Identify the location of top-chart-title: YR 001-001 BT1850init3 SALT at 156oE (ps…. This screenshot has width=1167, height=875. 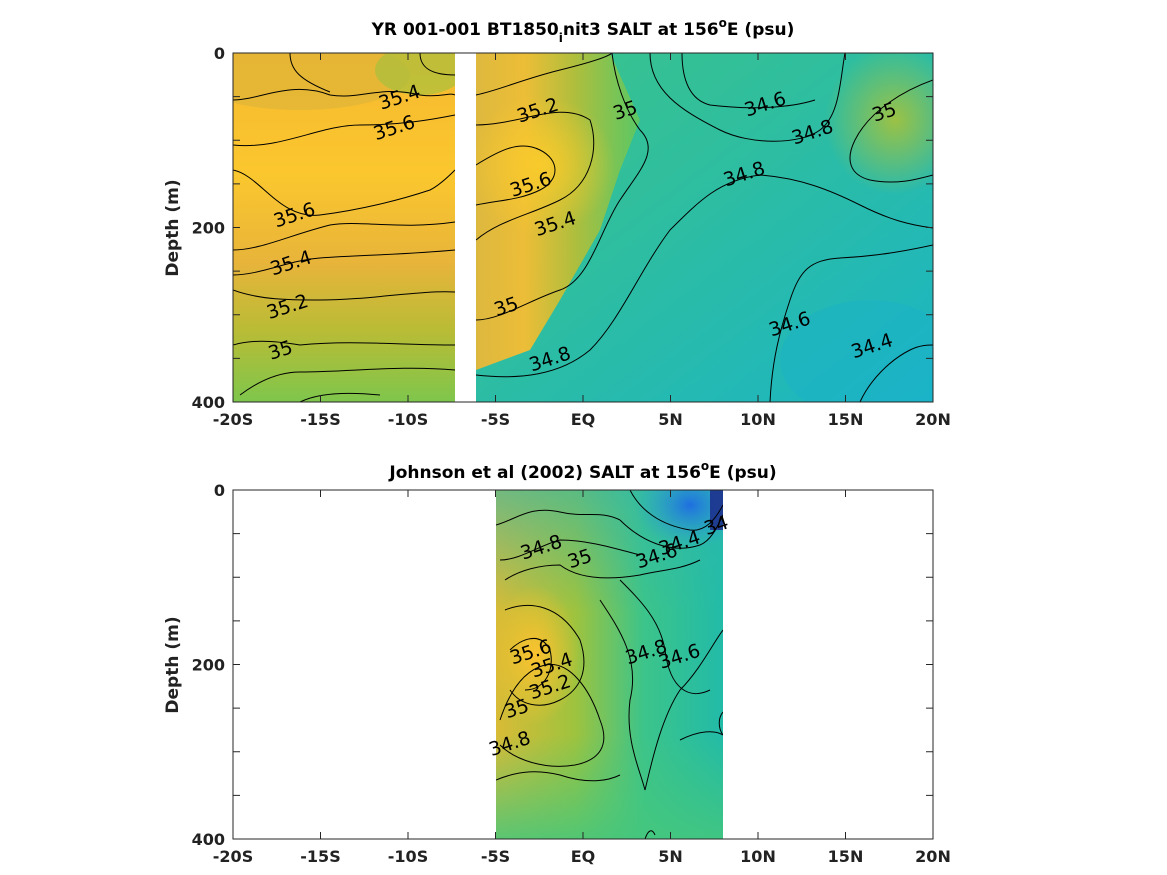
(583, 30).